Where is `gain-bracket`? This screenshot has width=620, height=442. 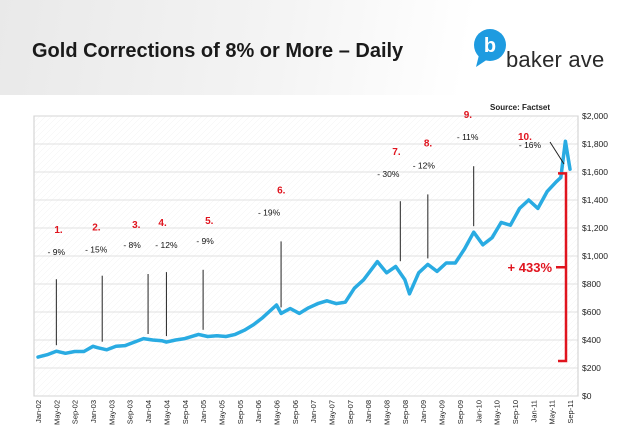 gain-bracket is located at coordinates (562, 267).